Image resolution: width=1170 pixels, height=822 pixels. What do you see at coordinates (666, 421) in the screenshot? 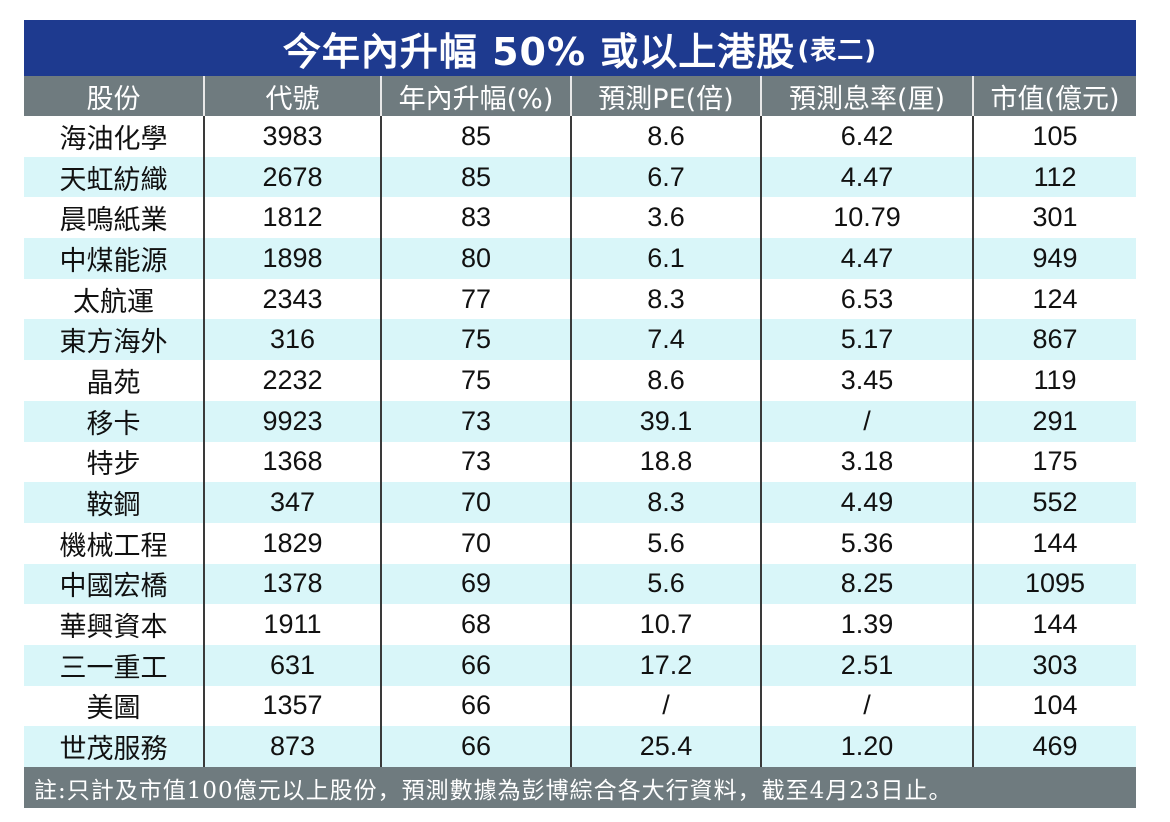
I see `forecast-pe-cell: 39.1` at bounding box center [666, 421].